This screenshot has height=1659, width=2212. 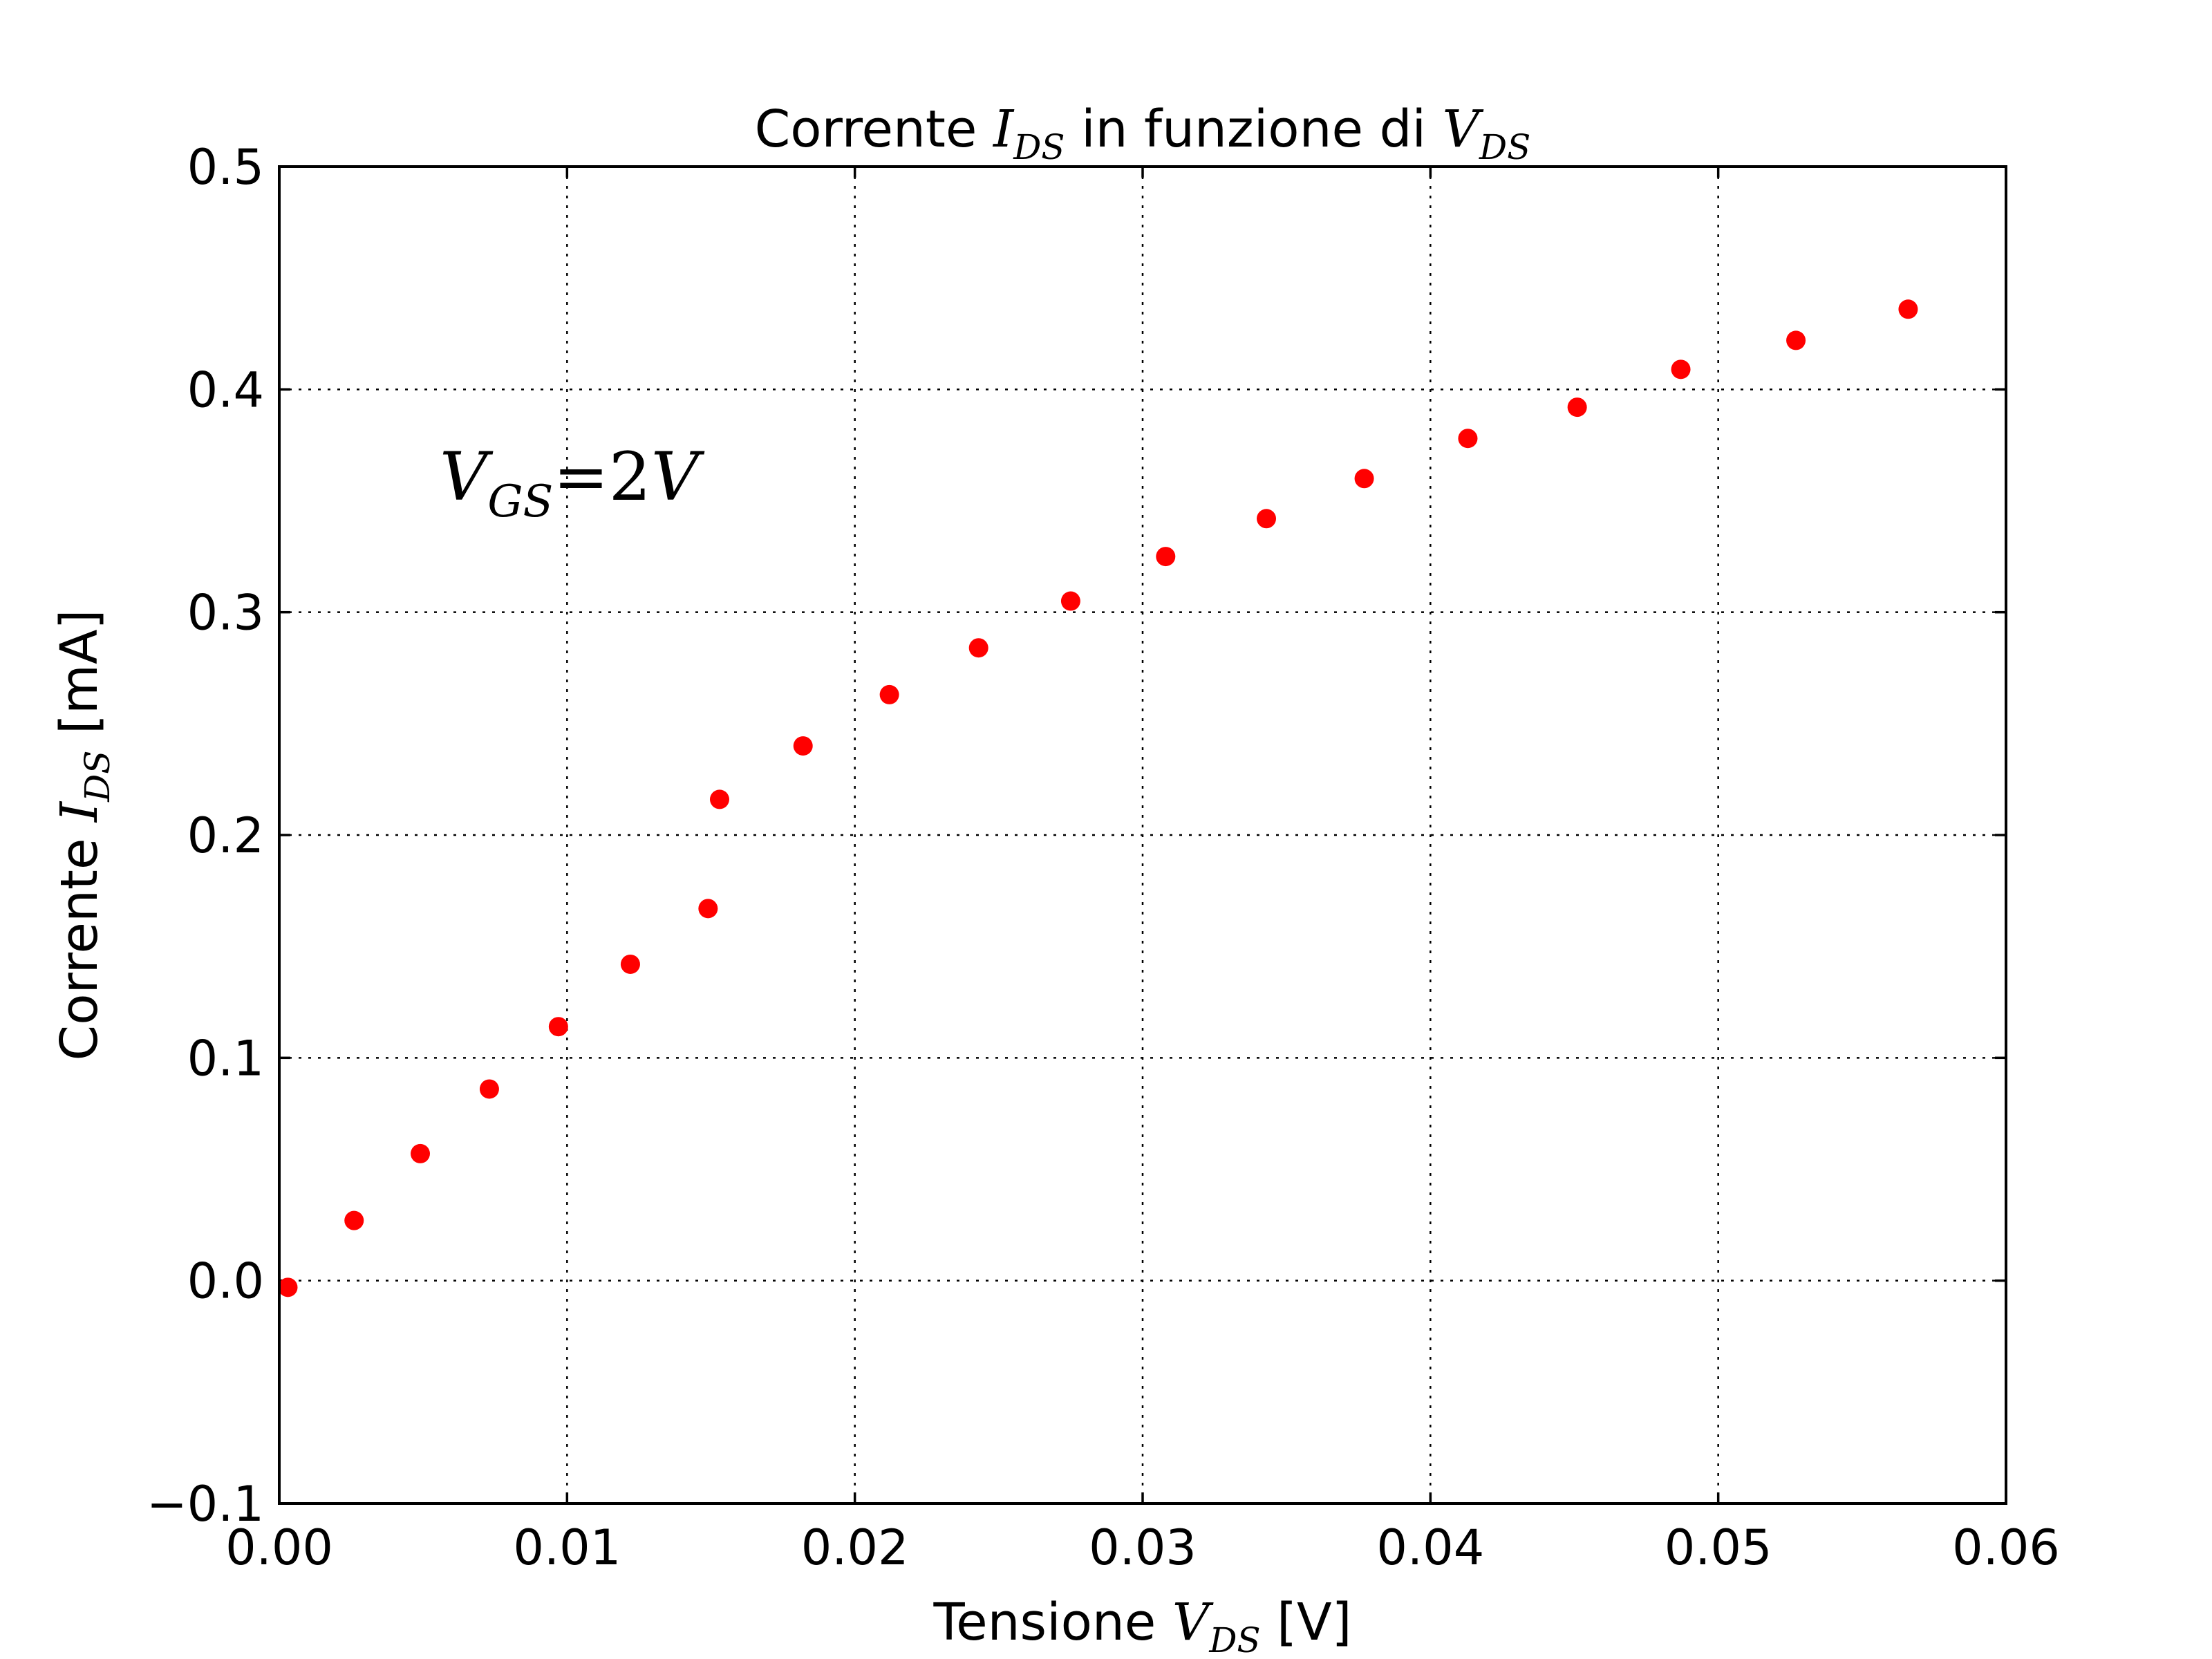 I want to click on ylabel-symbol: I, so click(x=79, y=812).